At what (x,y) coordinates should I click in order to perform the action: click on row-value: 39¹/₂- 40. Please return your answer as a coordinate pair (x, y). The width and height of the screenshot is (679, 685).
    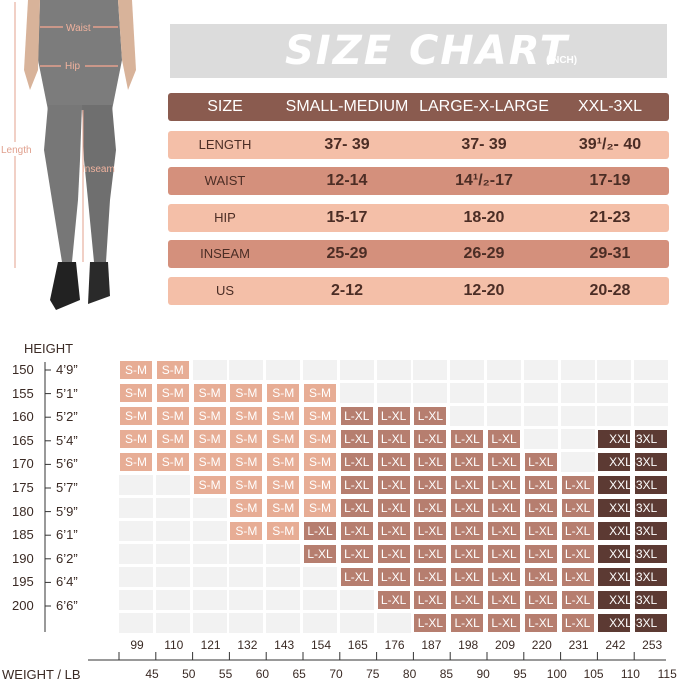
    Looking at the image, I should click on (610, 144).